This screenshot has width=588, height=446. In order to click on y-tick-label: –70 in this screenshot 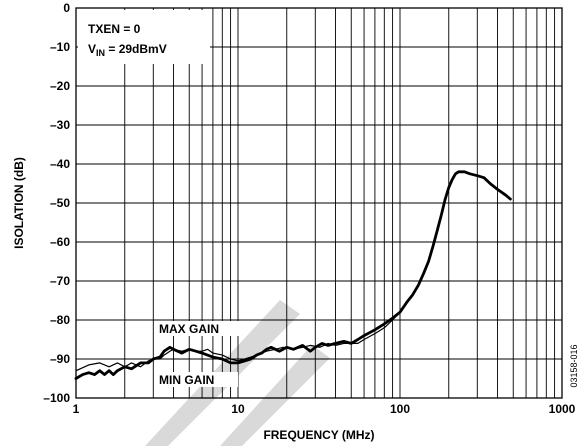, I will do `click(60, 281)`.